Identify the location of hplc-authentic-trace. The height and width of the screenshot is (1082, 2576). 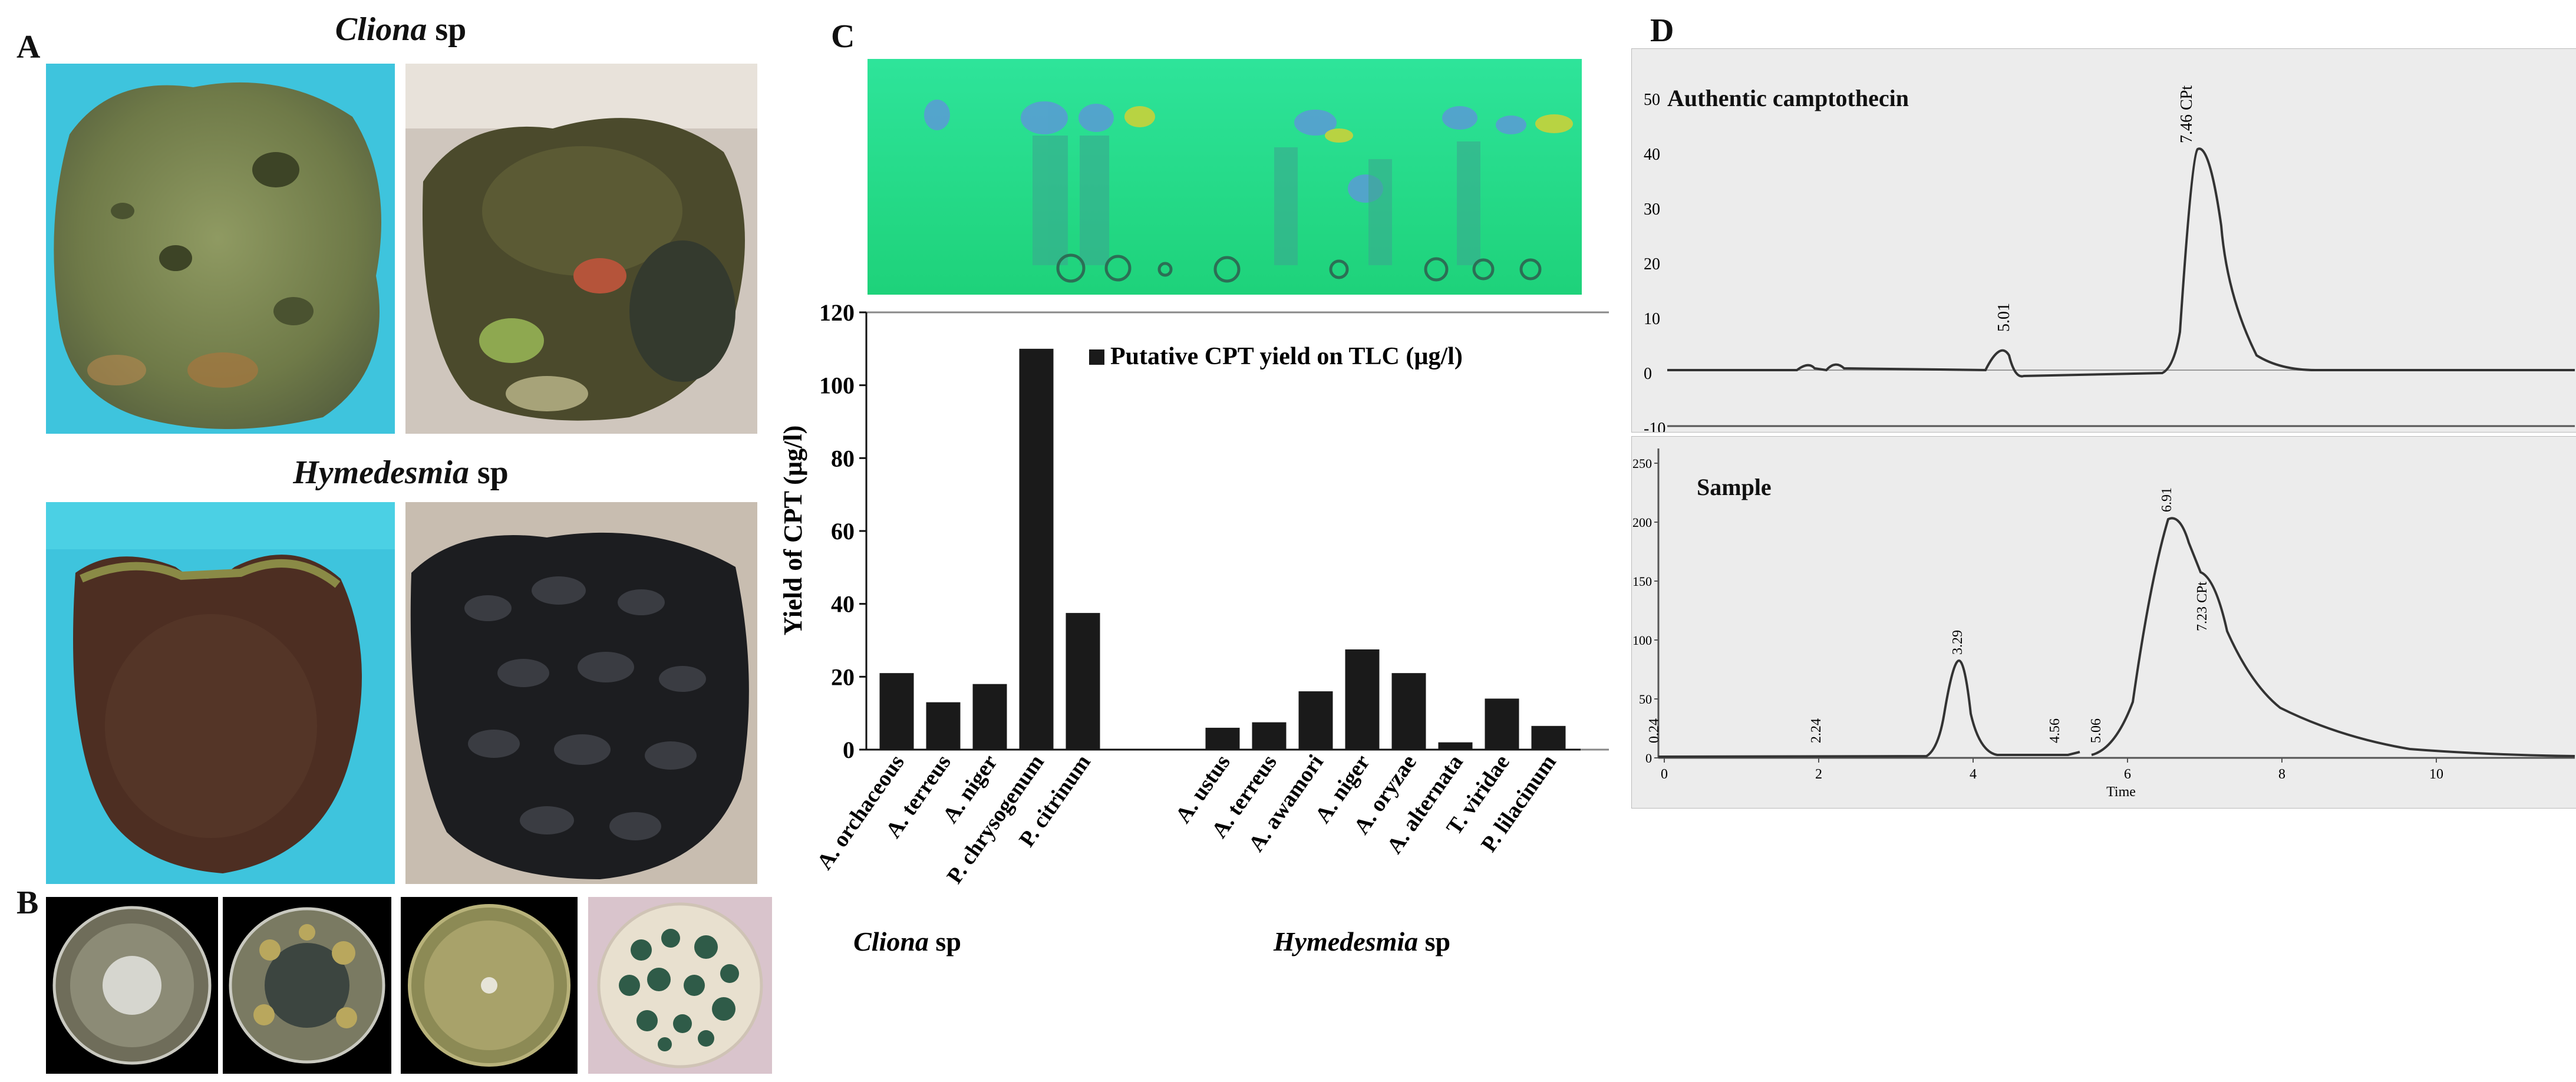
(2121, 262).